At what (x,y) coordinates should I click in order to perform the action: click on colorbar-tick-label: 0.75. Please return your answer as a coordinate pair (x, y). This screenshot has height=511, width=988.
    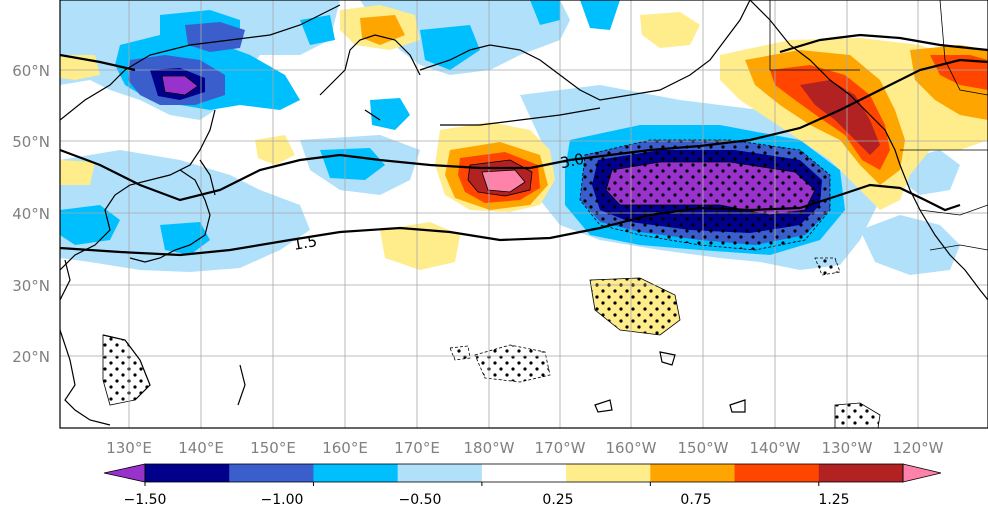
    Looking at the image, I should click on (695, 500).